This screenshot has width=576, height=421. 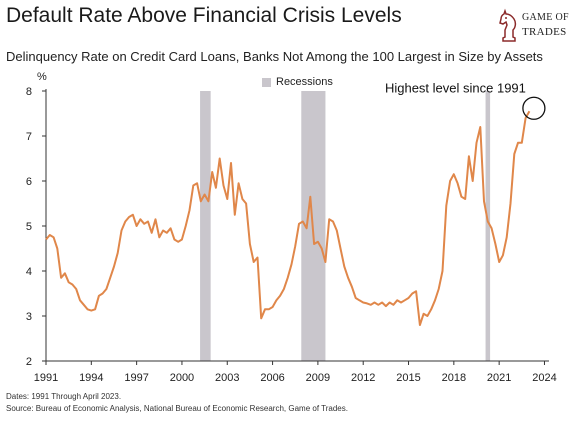 I want to click on annotation-label: Highest level since 1991, so click(x=455, y=87).